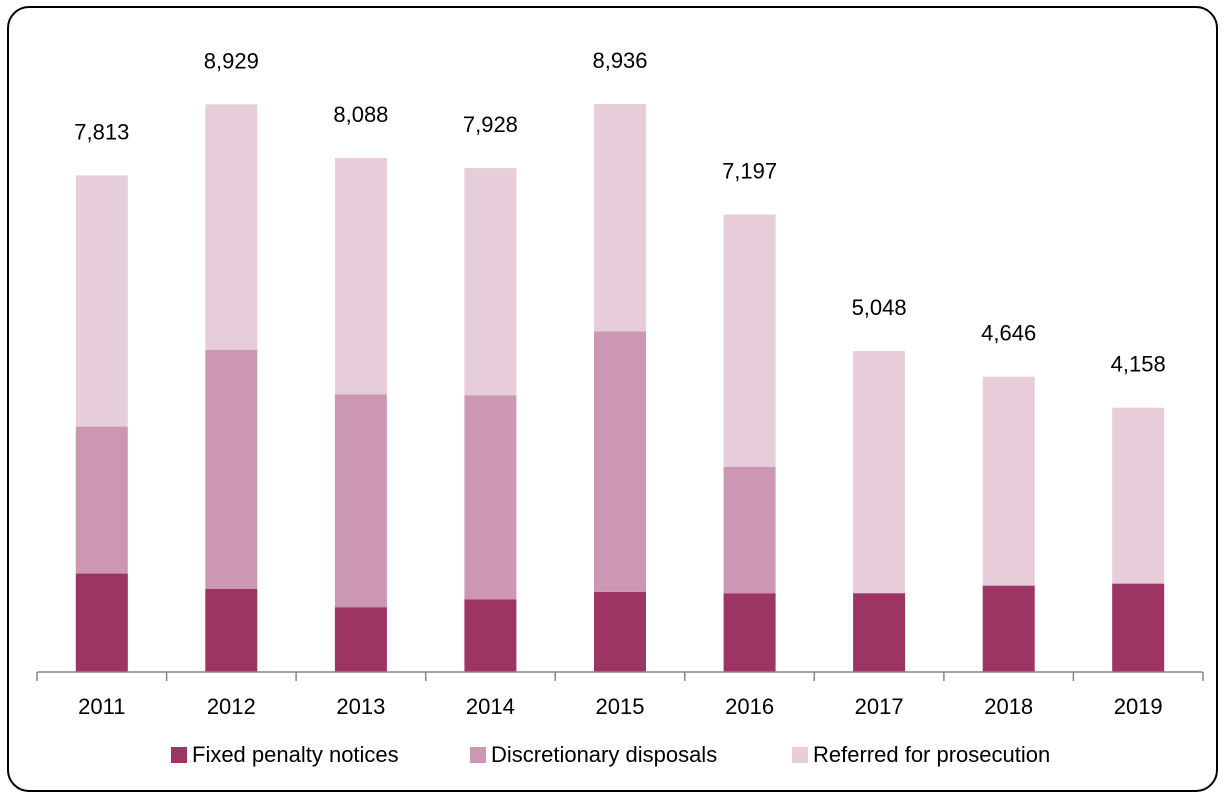 The image size is (1228, 798). Describe the element at coordinates (490, 124) in the screenshot. I see `total-label-2014: 7,928` at that location.